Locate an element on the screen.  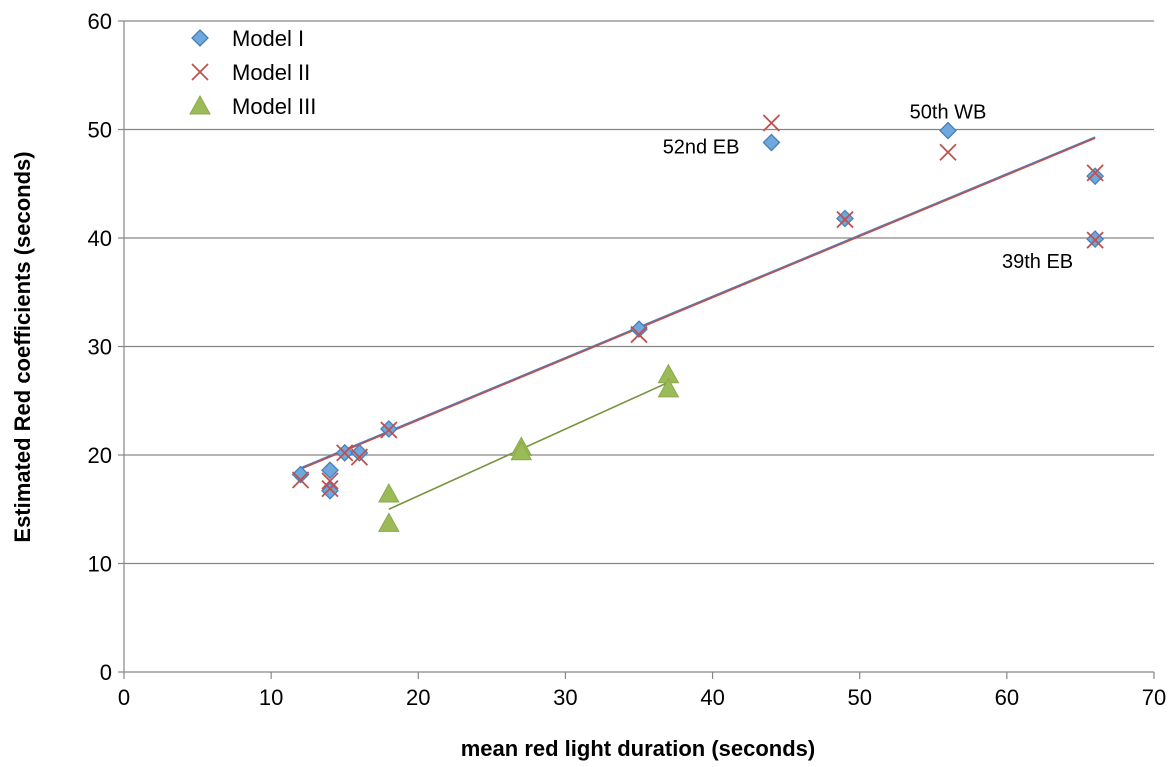
trendline-model-iii is located at coordinates (528, 445).